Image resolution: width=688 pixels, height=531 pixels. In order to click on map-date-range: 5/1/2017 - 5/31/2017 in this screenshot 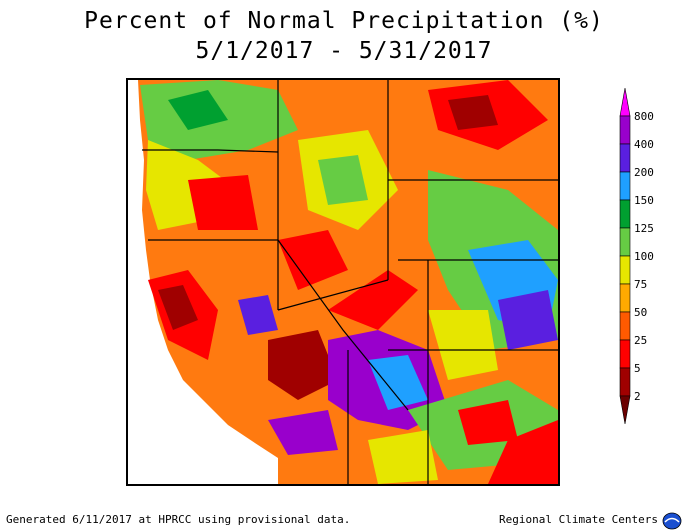, I will do `click(344, 51)`.